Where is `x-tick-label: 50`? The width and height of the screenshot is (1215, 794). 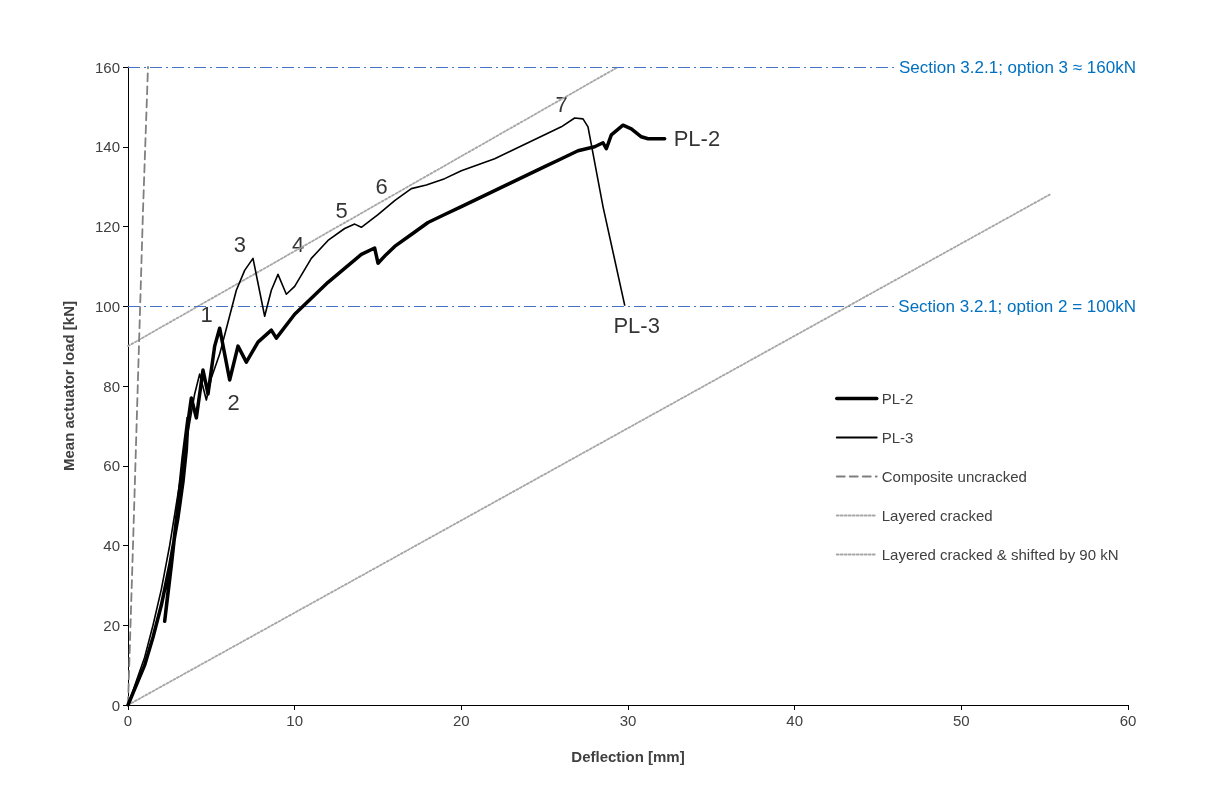
x-tick-label: 50 is located at coordinates (961, 720).